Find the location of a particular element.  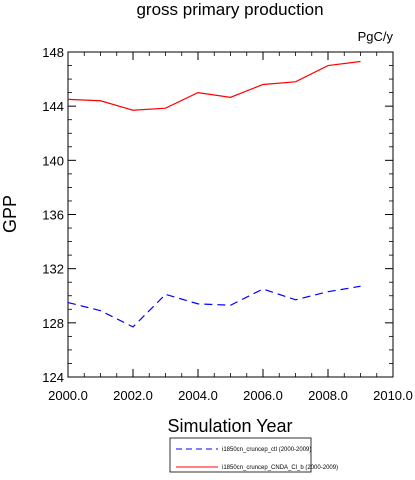

x-tick-label: 2010.0 is located at coordinates (393, 395).